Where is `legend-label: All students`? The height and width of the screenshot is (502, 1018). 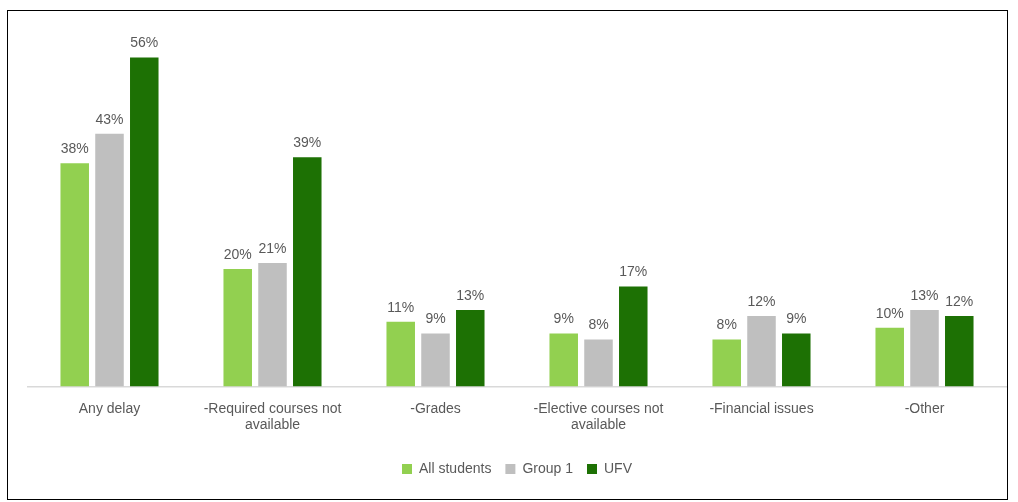 legend-label: All students is located at coordinates (455, 467).